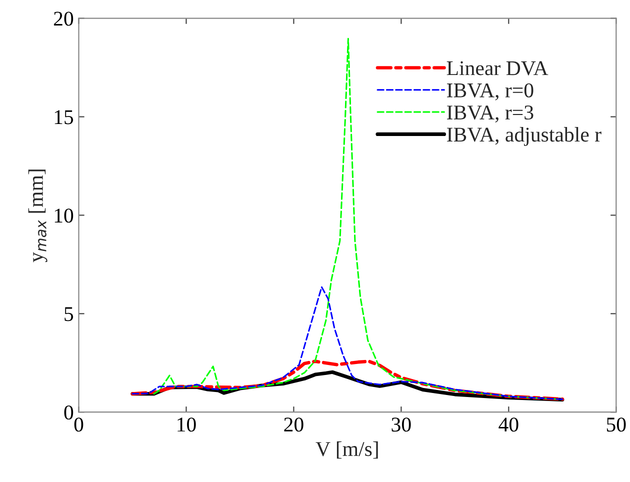 This screenshot has width=630, height=482. Describe the element at coordinates (490, 91) in the screenshot. I see `legend-label: IBVA, r=0` at that location.